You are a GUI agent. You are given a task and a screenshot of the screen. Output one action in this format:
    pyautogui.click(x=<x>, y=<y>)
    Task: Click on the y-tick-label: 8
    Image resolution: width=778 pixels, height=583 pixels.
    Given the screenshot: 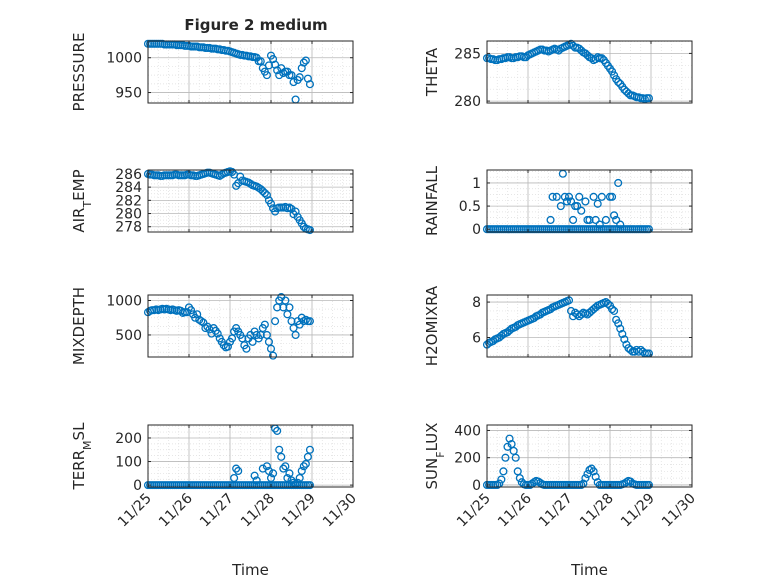 What is the action you would take?
    pyautogui.click(x=476, y=303)
    